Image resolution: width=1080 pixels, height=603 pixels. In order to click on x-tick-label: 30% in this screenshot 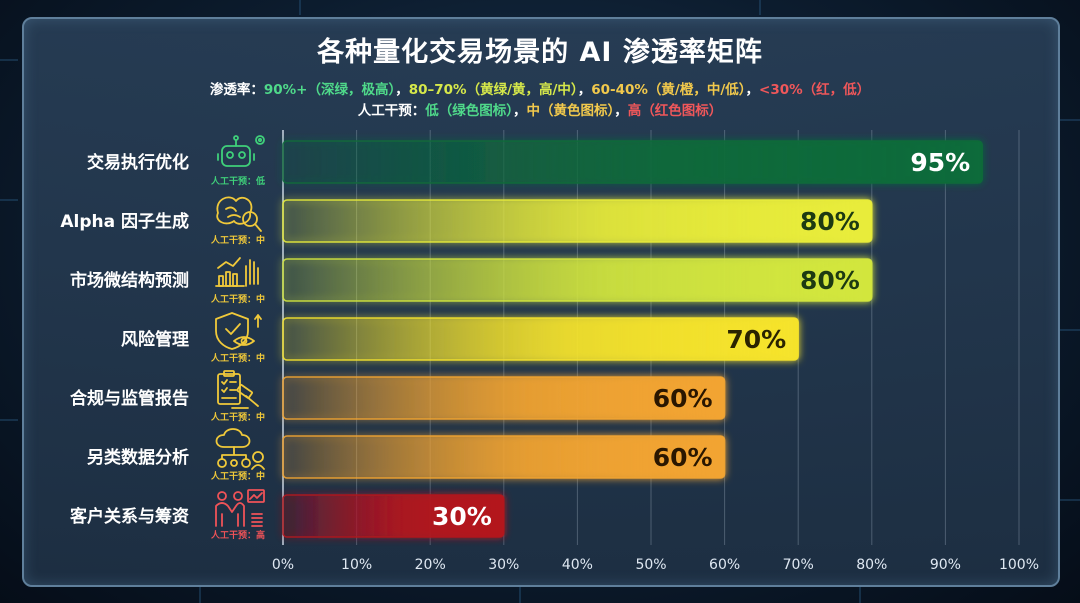, I will do `click(503, 565)`.